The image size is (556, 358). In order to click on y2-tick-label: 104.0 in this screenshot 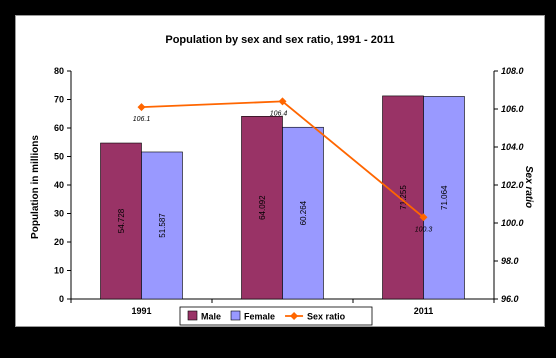, I will do `click(512, 147)`.